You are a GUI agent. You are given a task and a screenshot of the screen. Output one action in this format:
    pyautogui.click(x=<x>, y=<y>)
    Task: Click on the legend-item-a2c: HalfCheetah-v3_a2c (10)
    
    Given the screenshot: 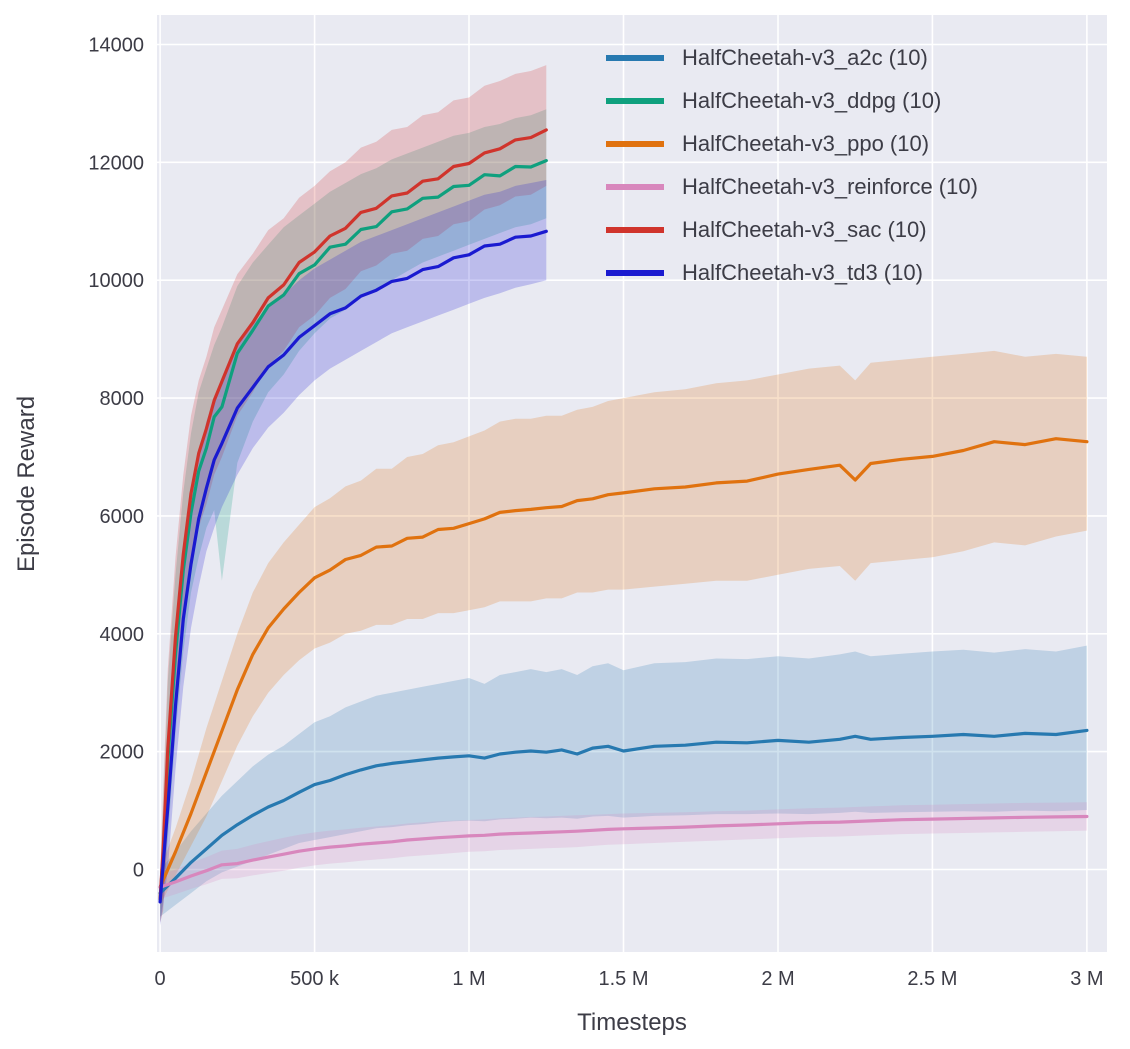 What is the action you would take?
    pyautogui.click(x=792, y=57)
    